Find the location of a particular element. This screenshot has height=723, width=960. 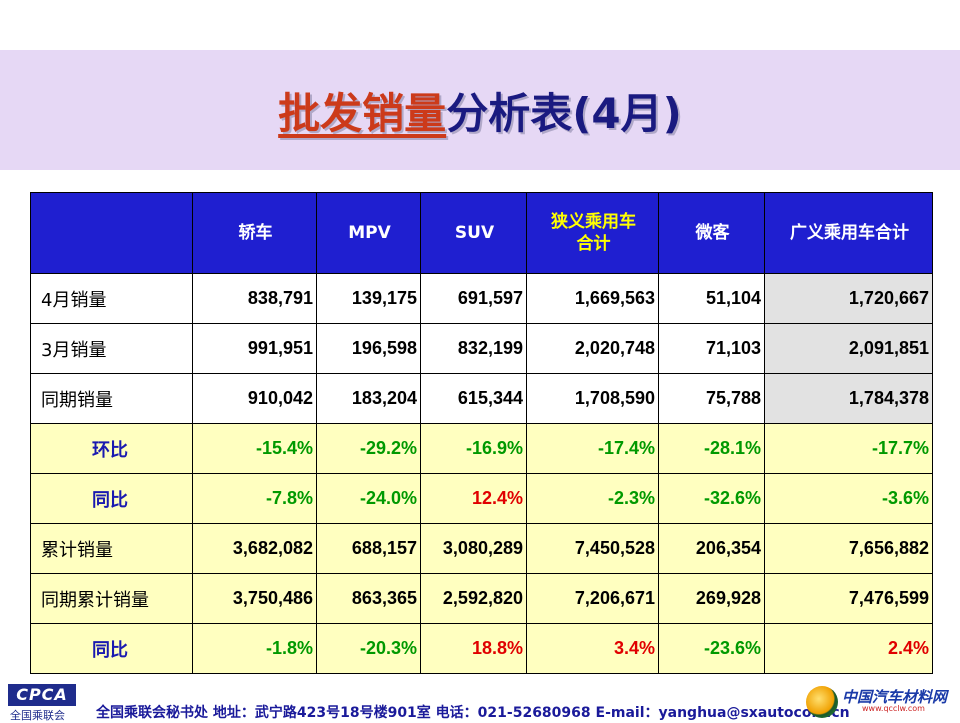

cell: 3,750,486 is located at coordinates (254, 598).